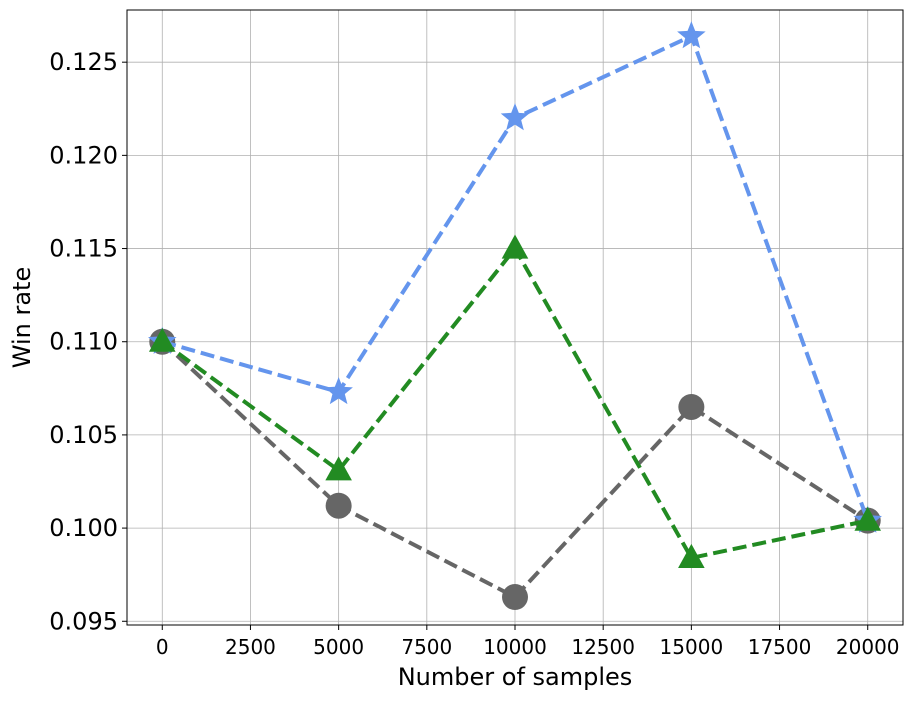  I want to click on y-tick-label: 0.125, so click(83, 62).